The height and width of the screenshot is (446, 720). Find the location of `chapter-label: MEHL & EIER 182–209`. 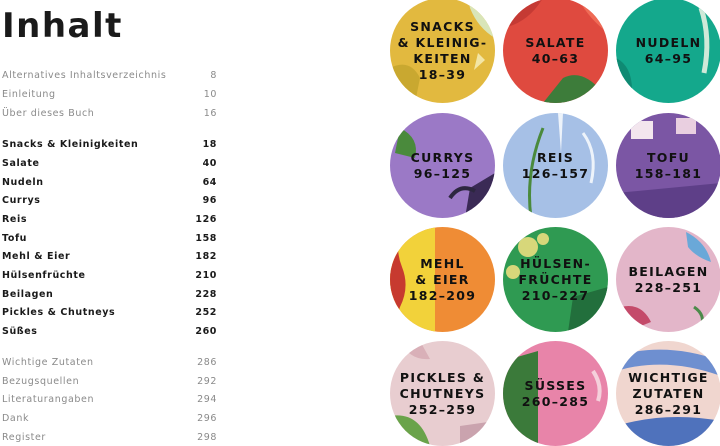

chapter-label: MEHL & EIER 182–209 is located at coordinates (442, 279).